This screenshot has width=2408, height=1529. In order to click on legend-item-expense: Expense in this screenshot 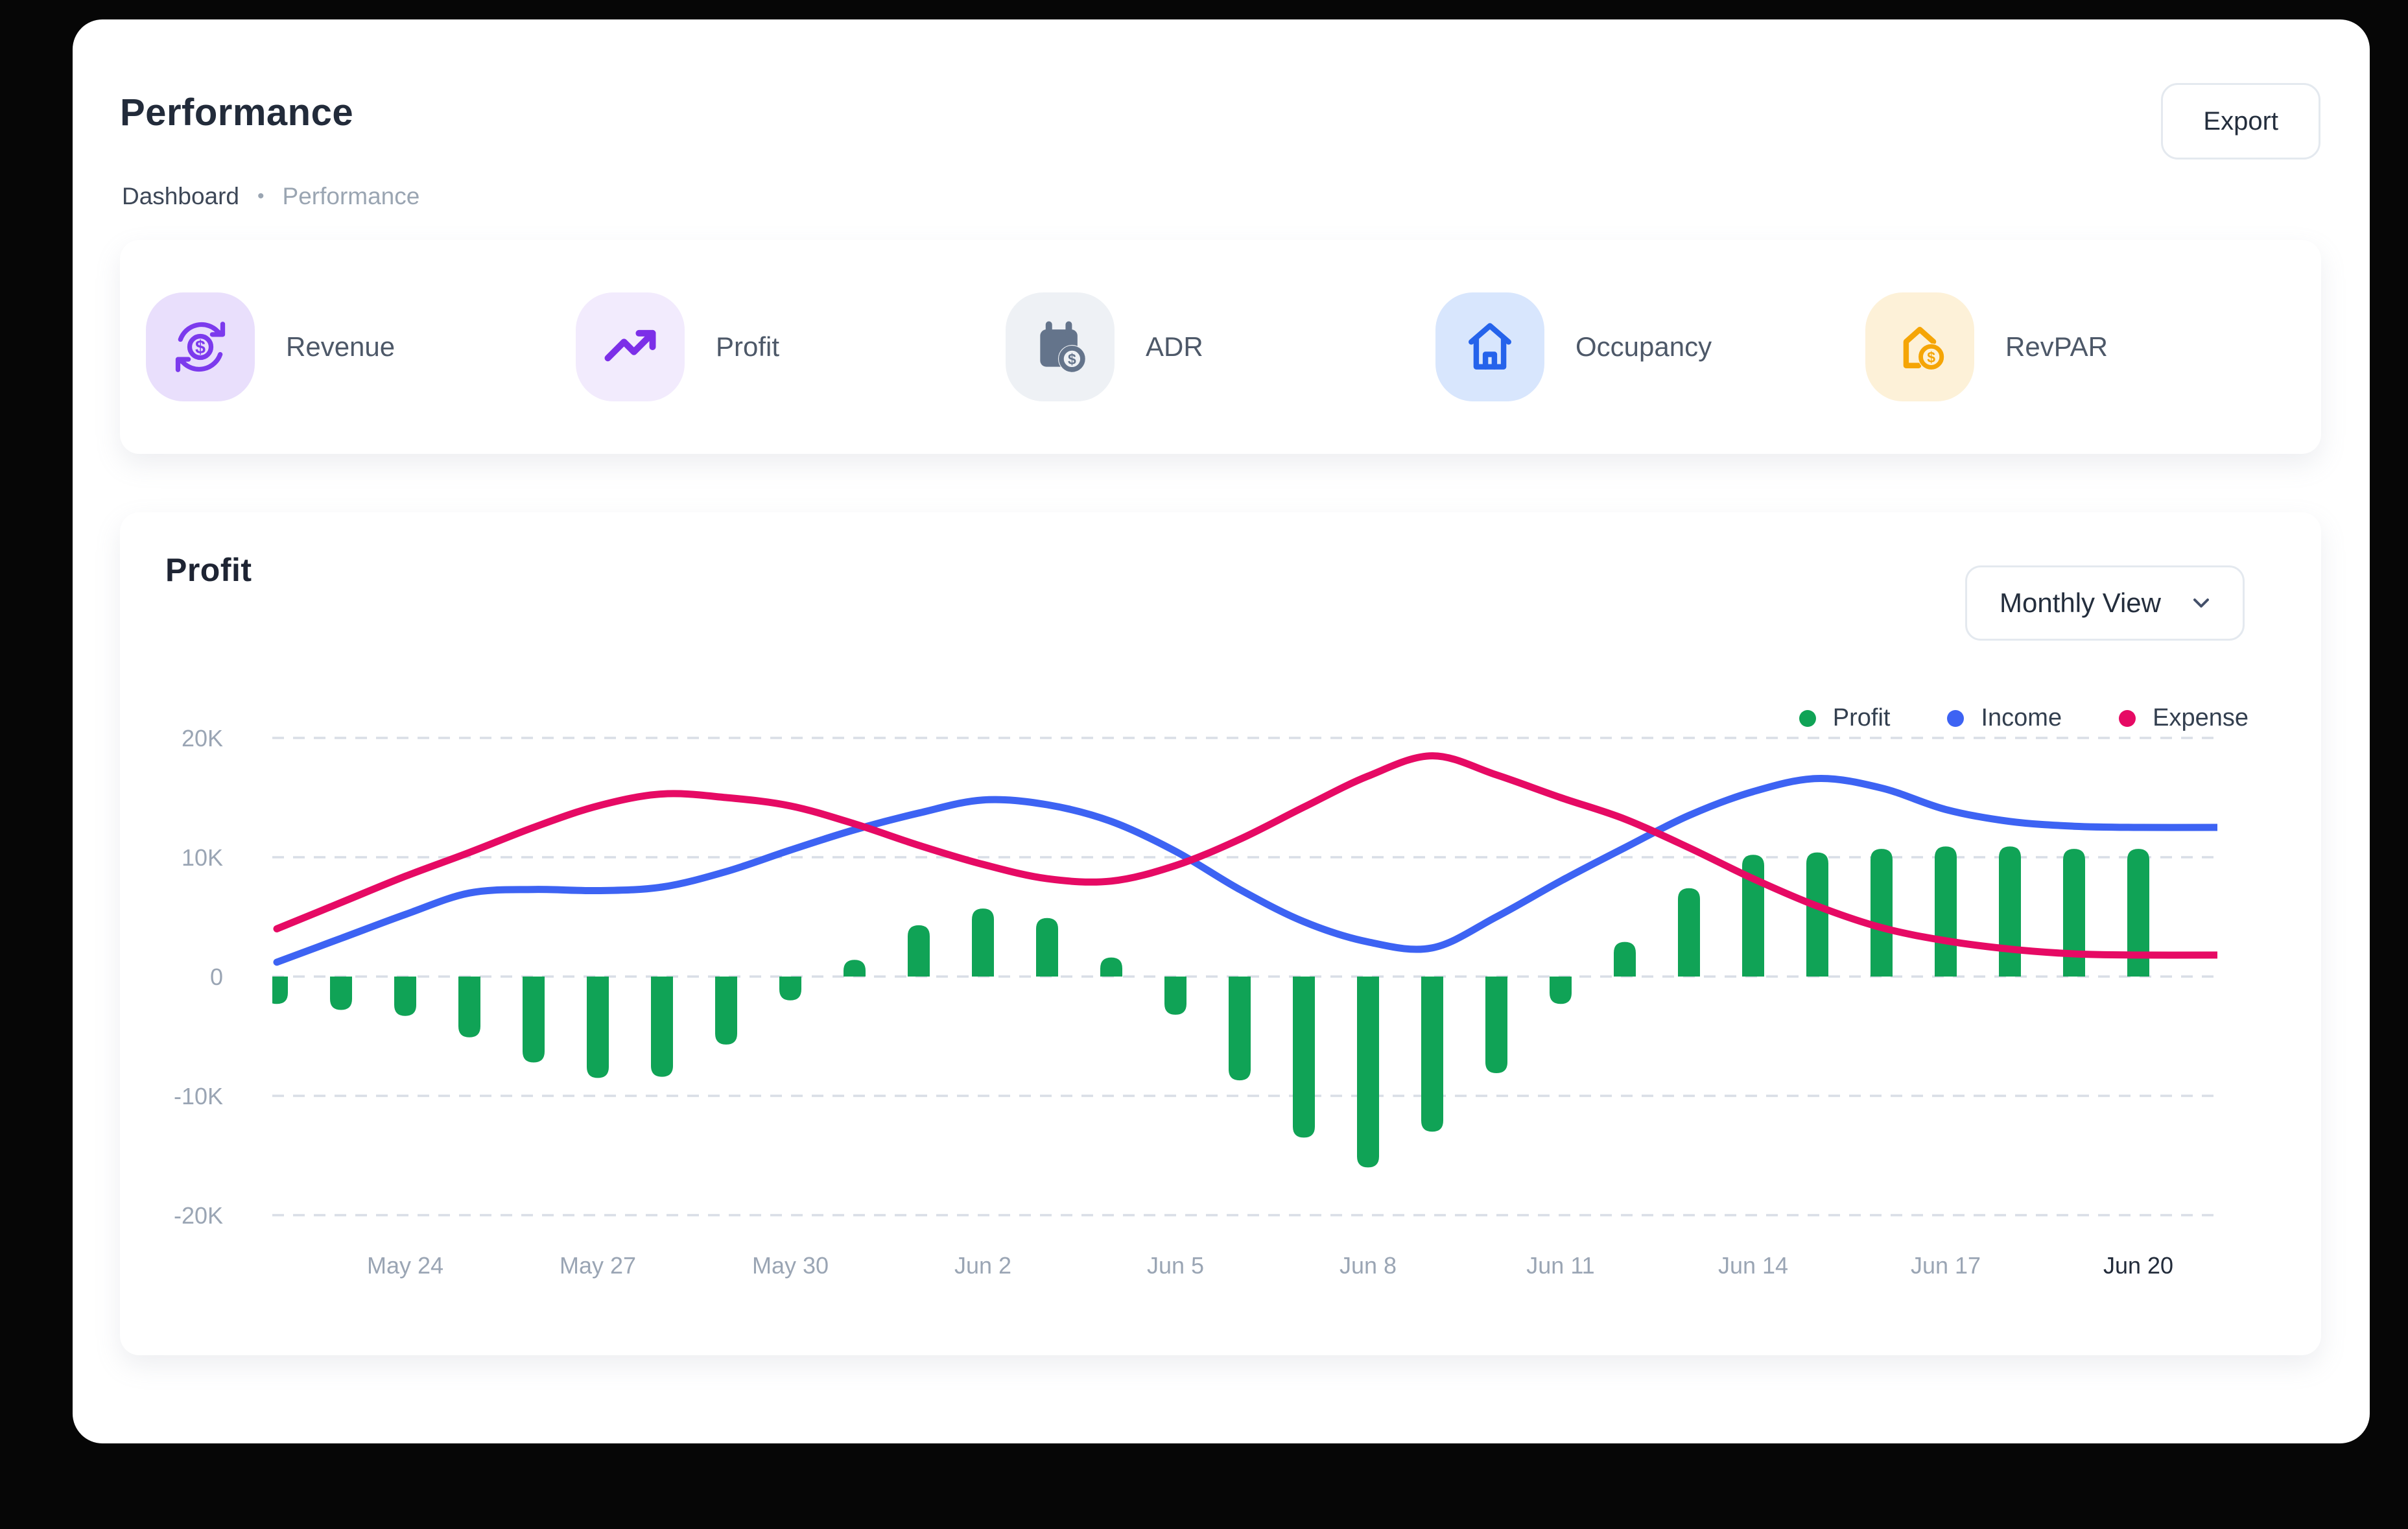, I will do `click(2184, 718)`.